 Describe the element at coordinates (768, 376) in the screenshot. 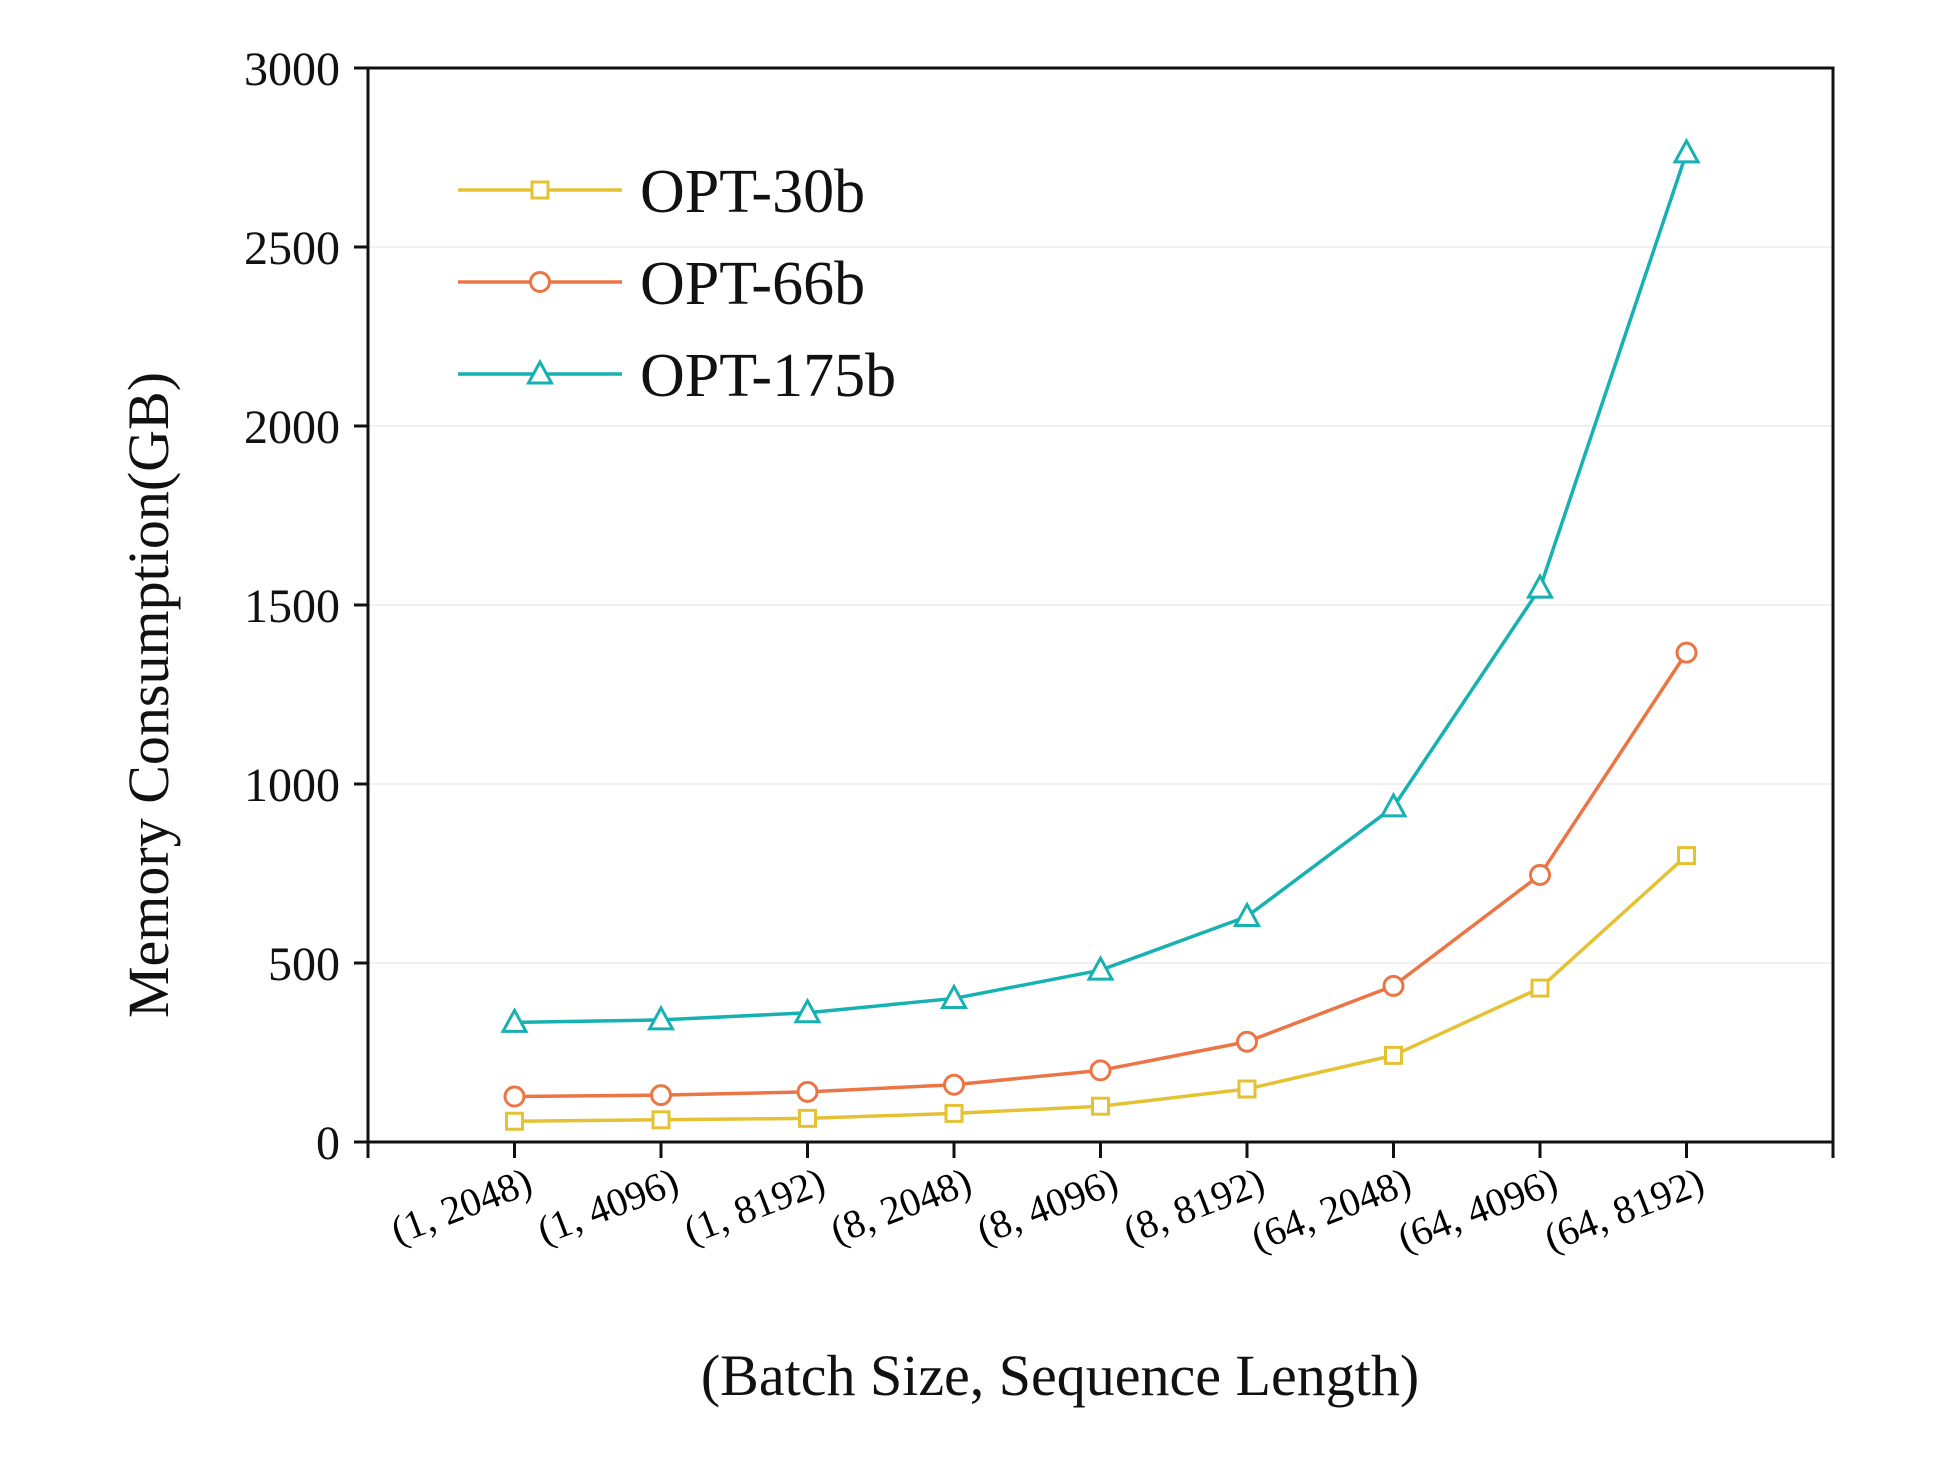

I see `legend-label: OPT-175b` at that location.